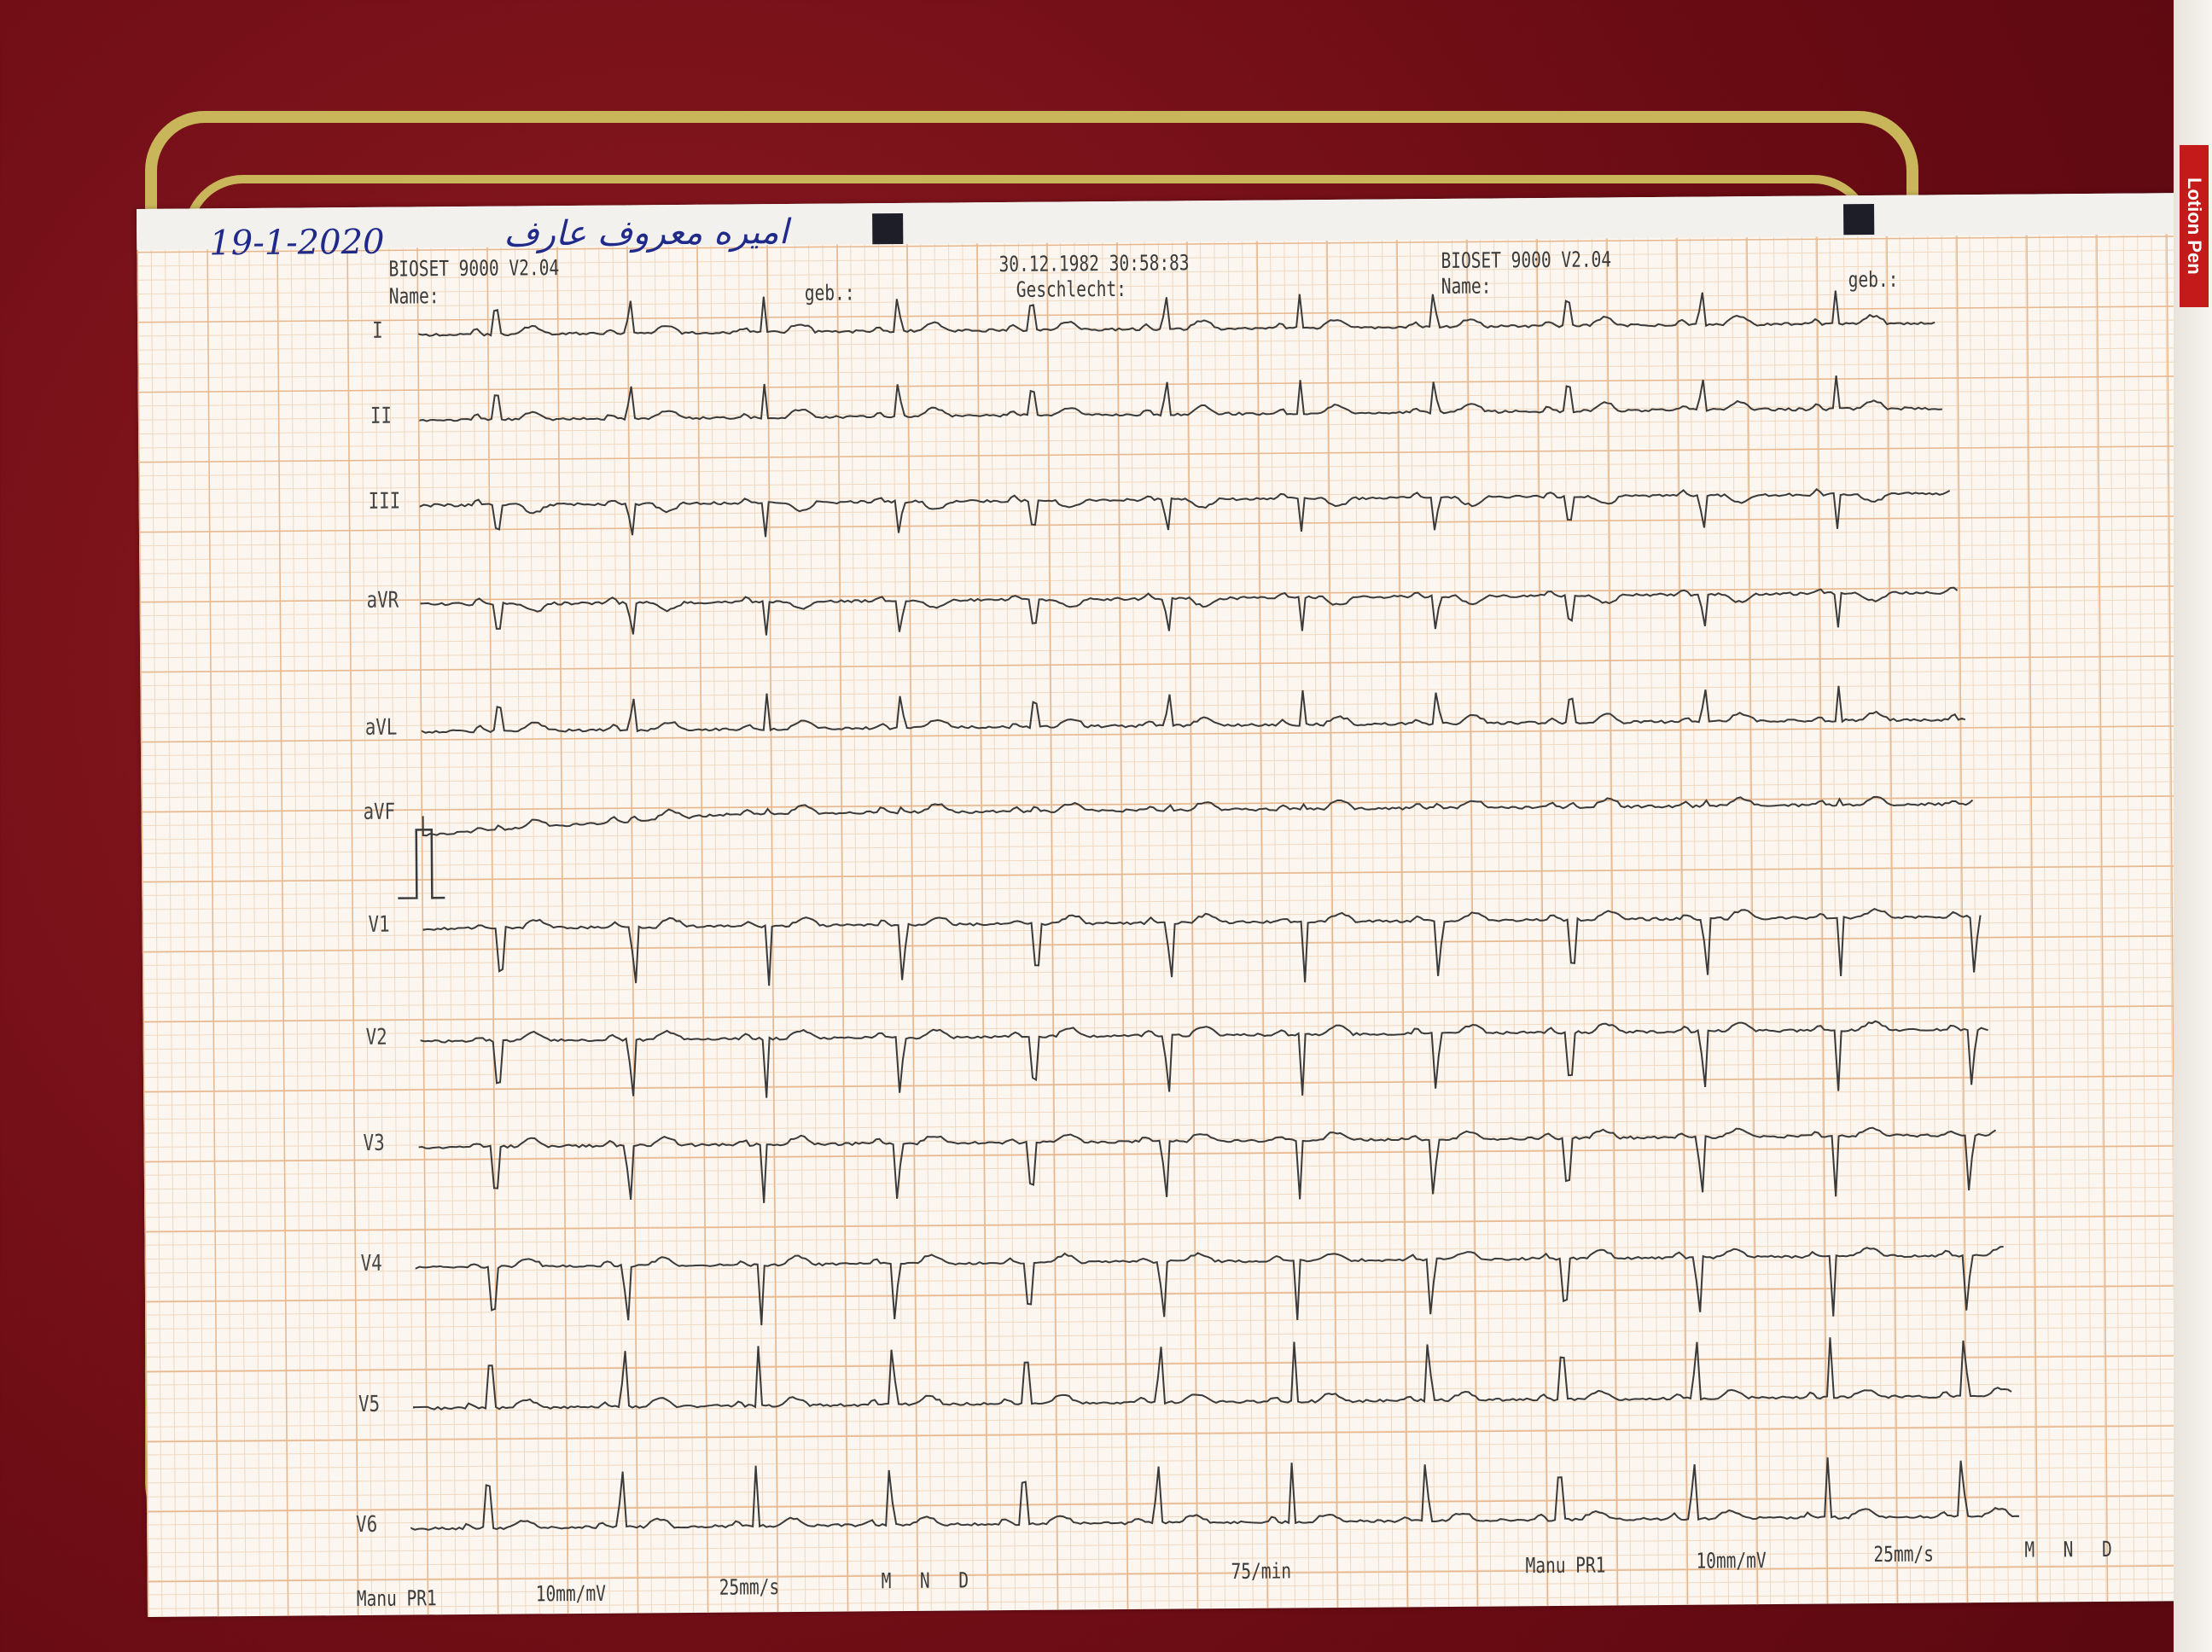  I want to click on ecg-trace-avf, so click(1198, 816).